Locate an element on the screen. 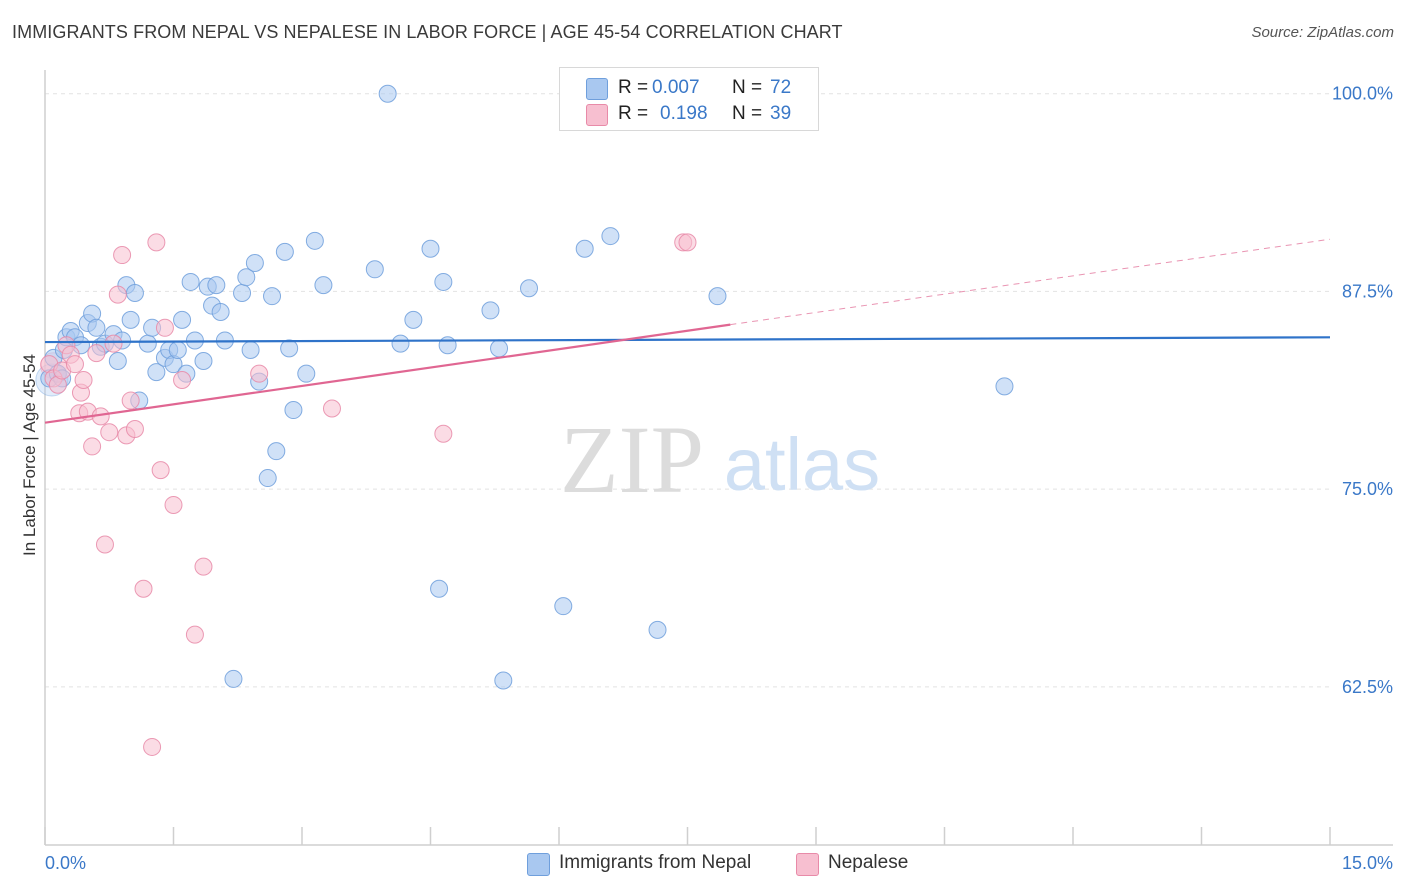  series-label-nepalese: Nepalese is located at coordinates (868, 862).